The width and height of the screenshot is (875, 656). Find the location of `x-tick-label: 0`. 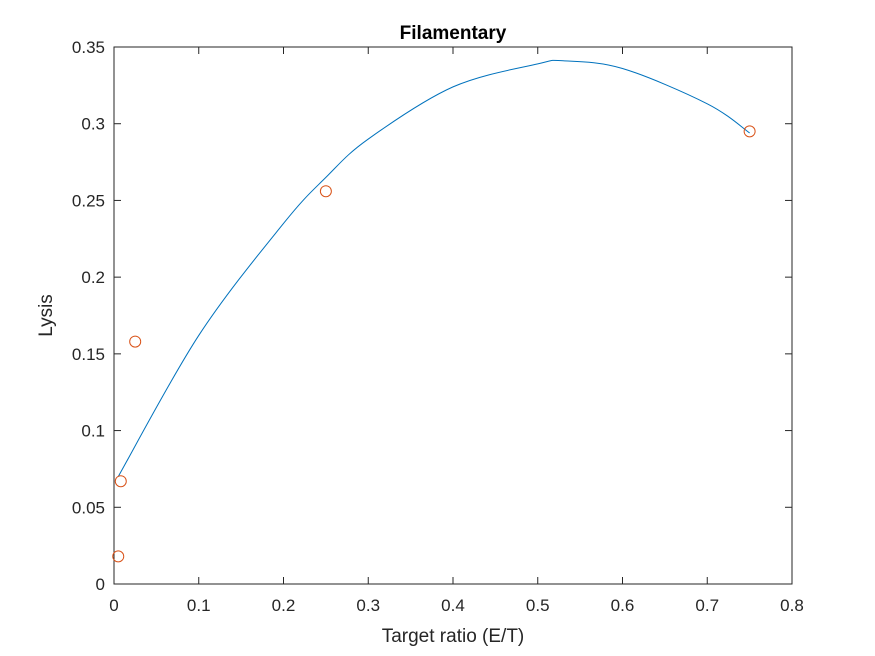

x-tick-label: 0 is located at coordinates (113, 605).